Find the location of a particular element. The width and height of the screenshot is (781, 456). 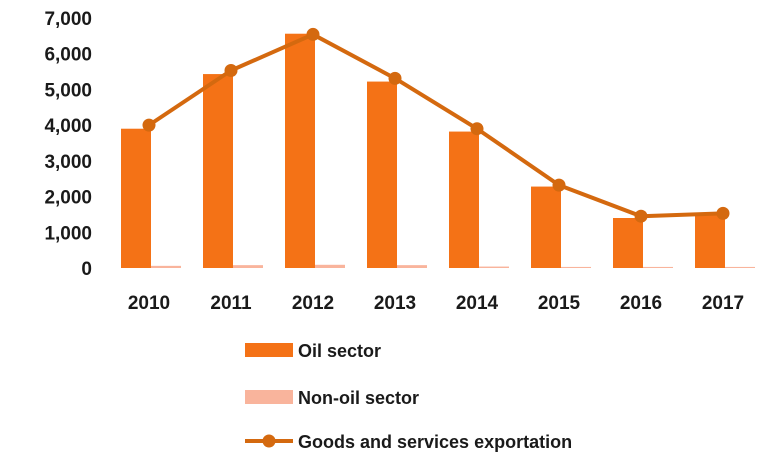

legend-label-oil-sector: Oil sector is located at coordinates (339, 351).